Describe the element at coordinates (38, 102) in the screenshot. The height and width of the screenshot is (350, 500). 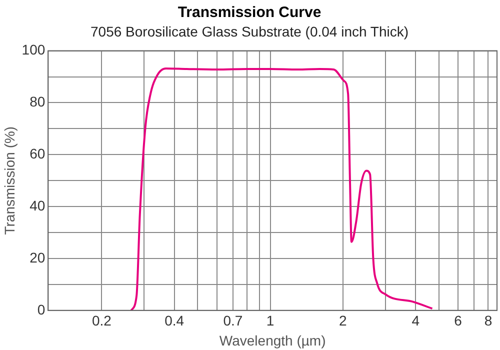
I see `y-tick-label: 80` at that location.